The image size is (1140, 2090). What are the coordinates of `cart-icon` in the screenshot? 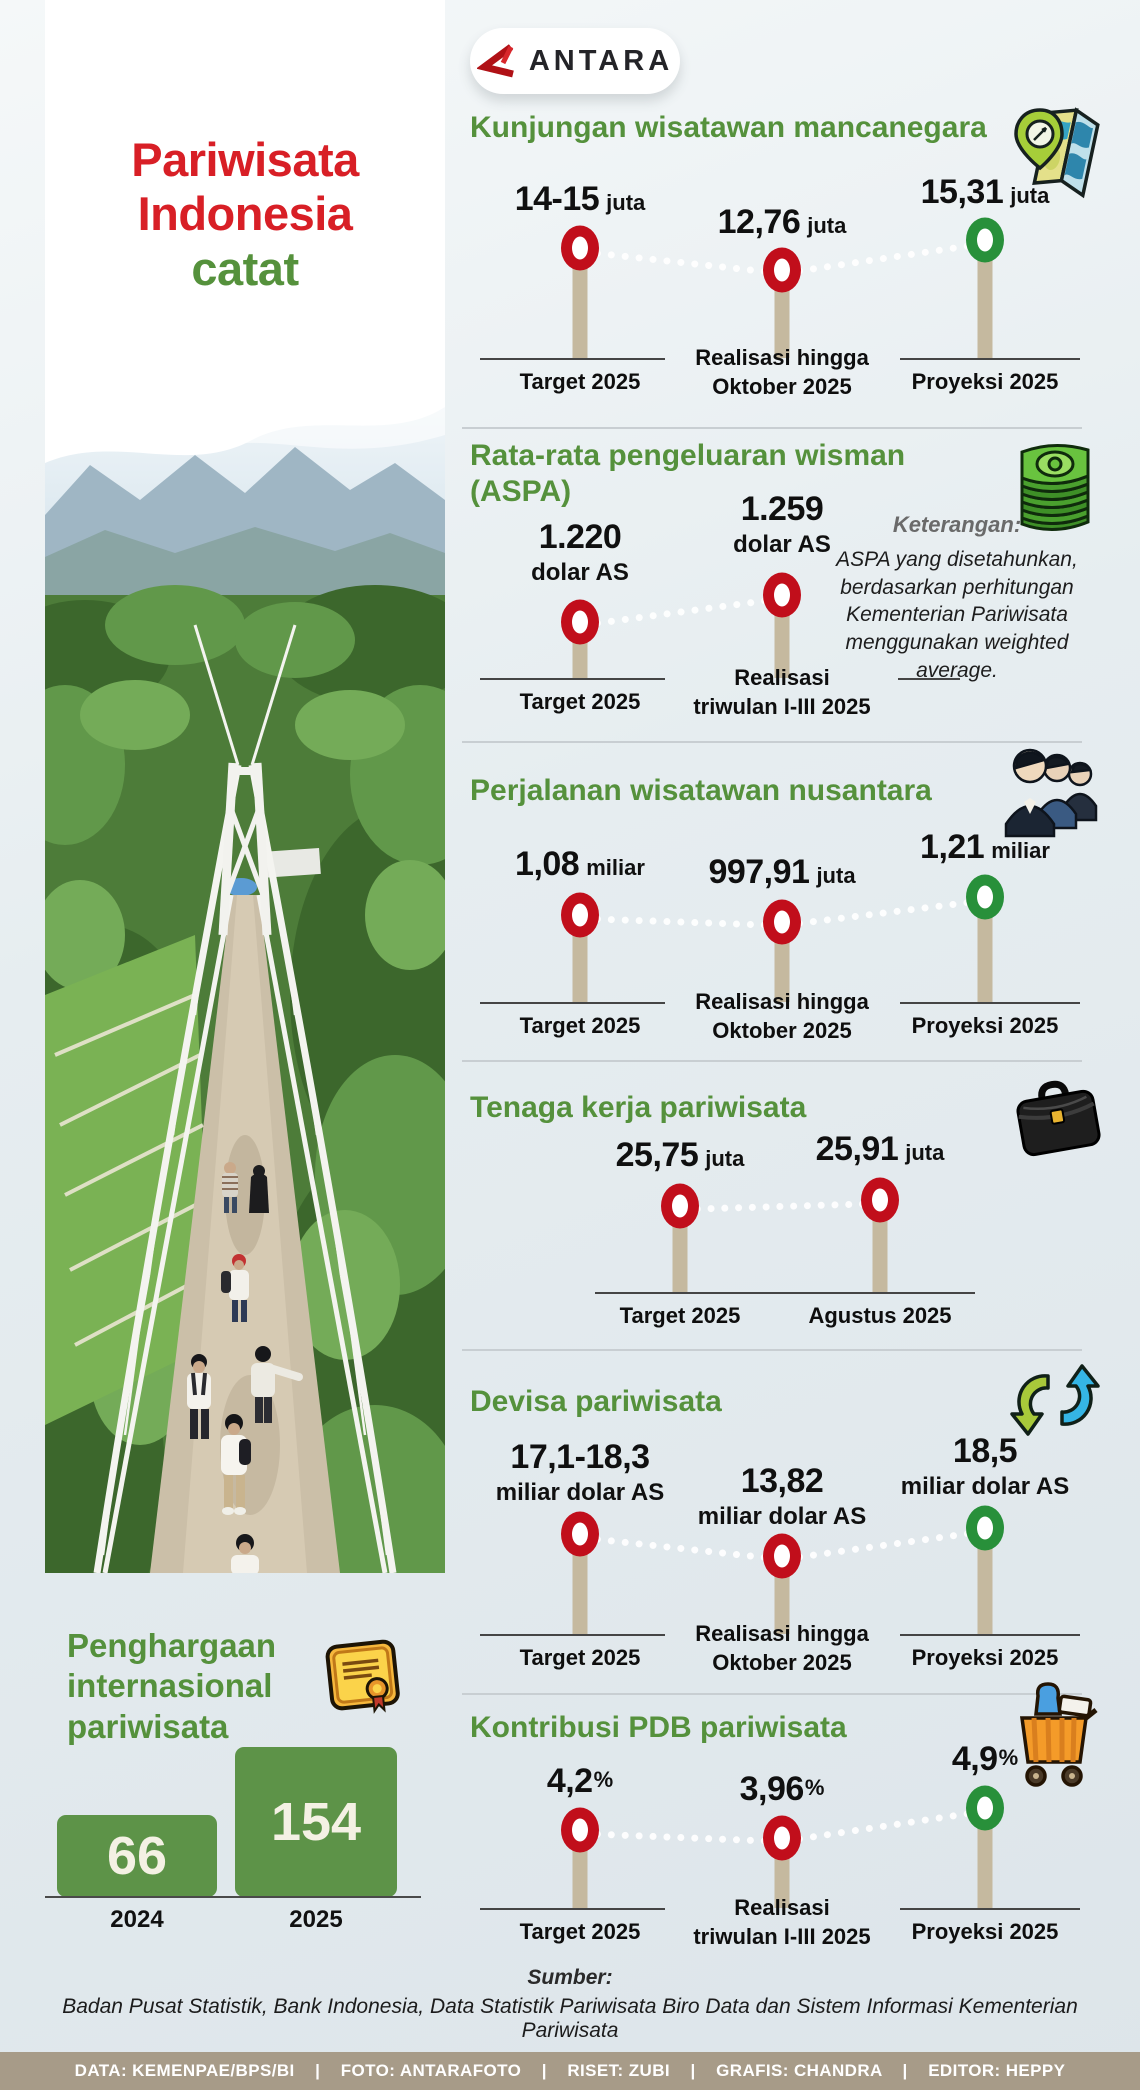 It's located at (1052, 1738).